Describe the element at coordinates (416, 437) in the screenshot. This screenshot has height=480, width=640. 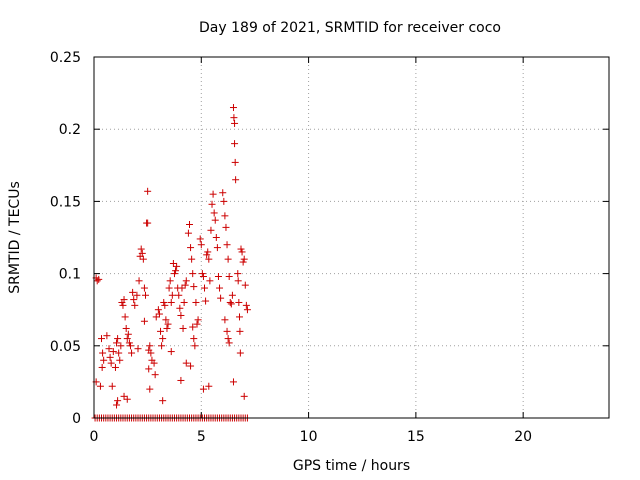
I see `x-tick-label: 15` at that location.